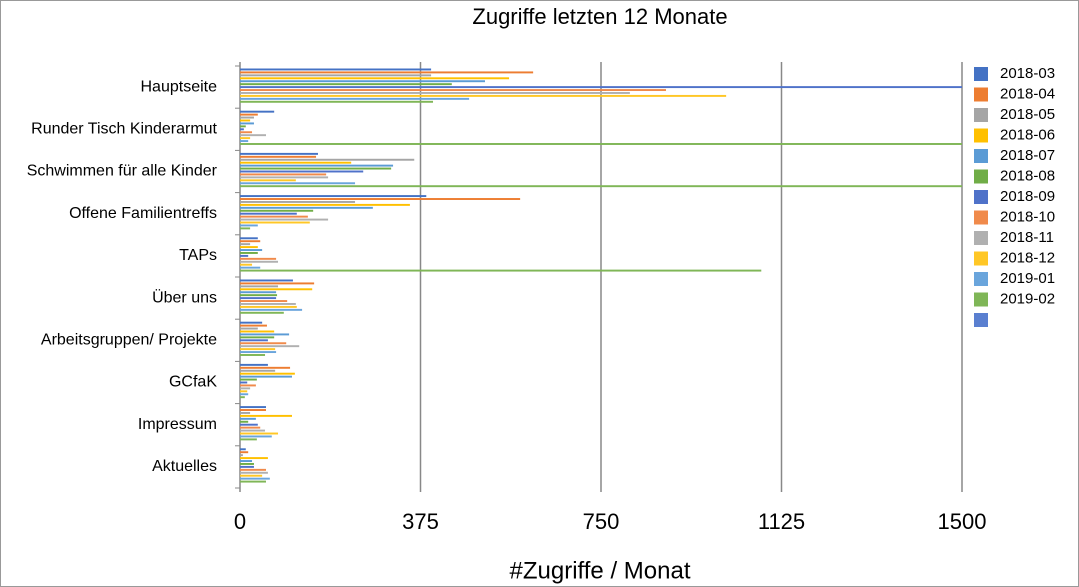 The height and width of the screenshot is (587, 1079). What do you see at coordinates (1027, 175) in the screenshot?
I see `legend-label: 2018-08` at bounding box center [1027, 175].